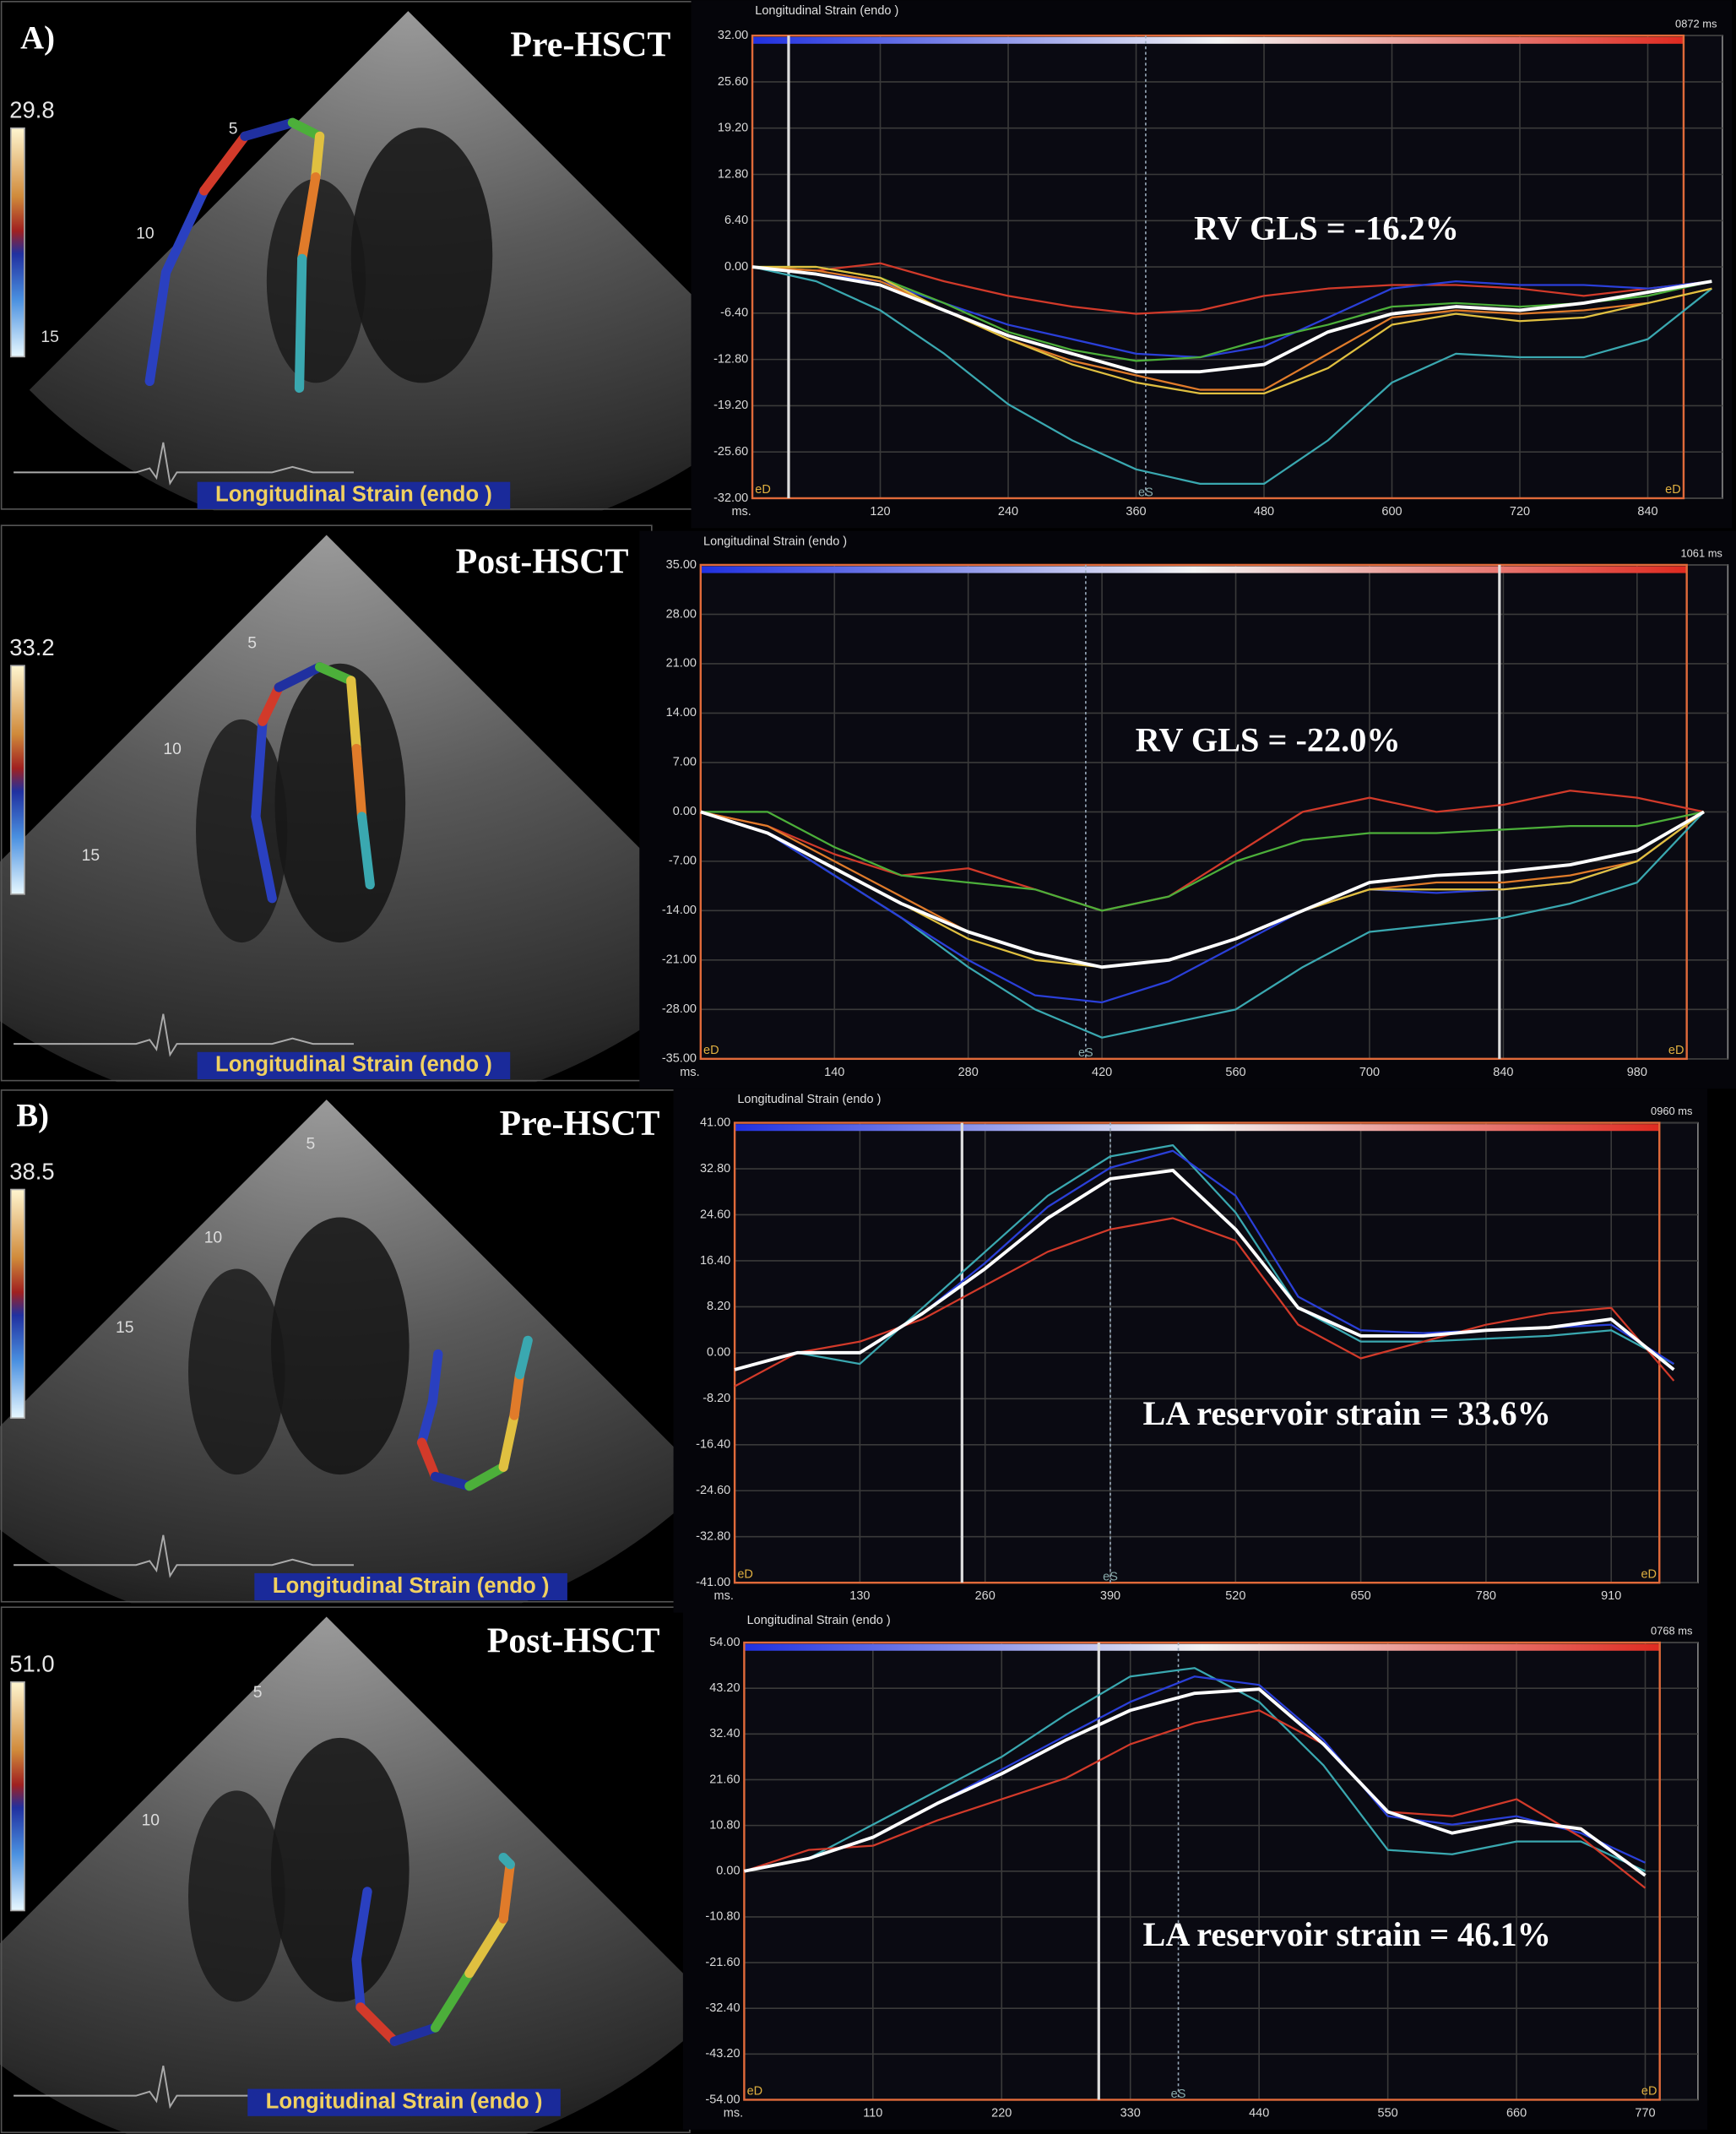 Image resolution: width=1736 pixels, height=2134 pixels. I want to click on y-tick-label: -14.00, so click(680, 910).